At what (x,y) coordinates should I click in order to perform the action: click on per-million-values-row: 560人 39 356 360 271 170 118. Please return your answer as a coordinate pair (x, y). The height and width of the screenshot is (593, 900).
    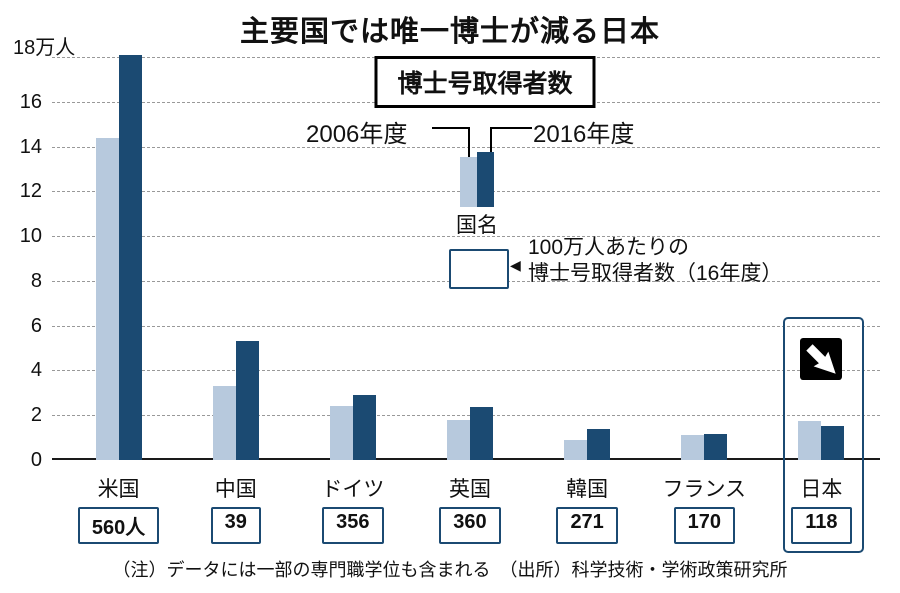
    Looking at the image, I should click on (470, 525).